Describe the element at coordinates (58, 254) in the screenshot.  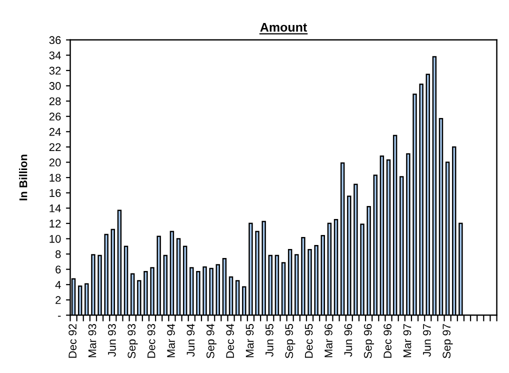
I see `y-tick-label: 8` at that location.